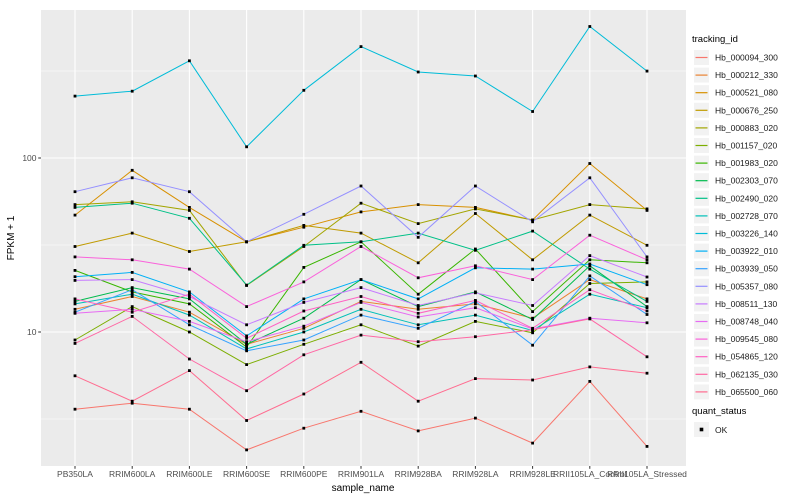  Describe the element at coordinates (32, 332) in the screenshot. I see `y-tick-label-10: 10` at that location.